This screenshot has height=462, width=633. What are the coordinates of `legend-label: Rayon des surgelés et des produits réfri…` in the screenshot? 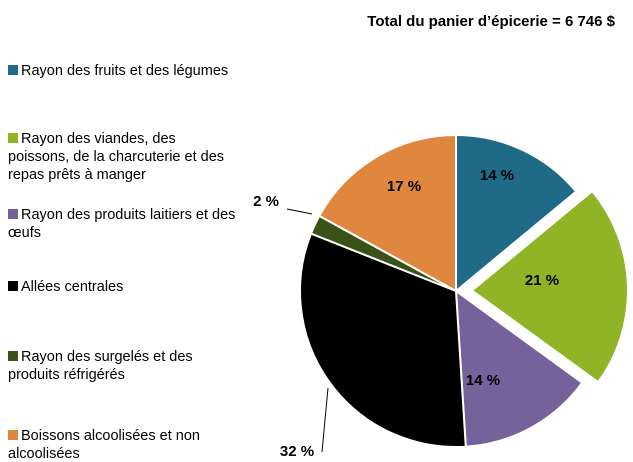 It's located at (100, 366).